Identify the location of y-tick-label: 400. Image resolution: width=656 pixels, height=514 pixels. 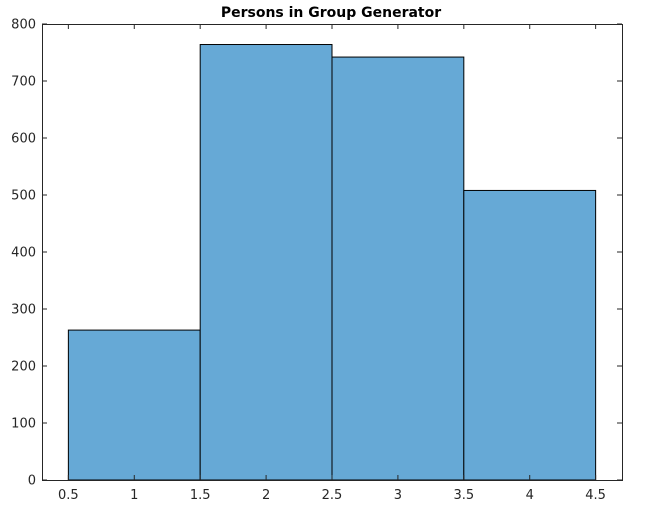
(23, 253).